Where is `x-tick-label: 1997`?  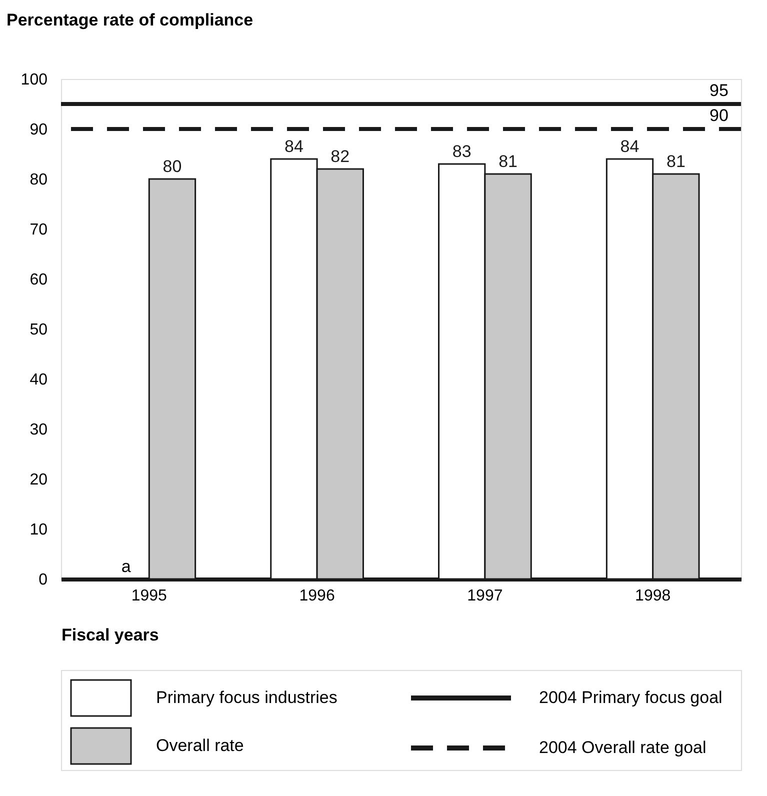
x-tick-label: 1997 is located at coordinates (485, 596).